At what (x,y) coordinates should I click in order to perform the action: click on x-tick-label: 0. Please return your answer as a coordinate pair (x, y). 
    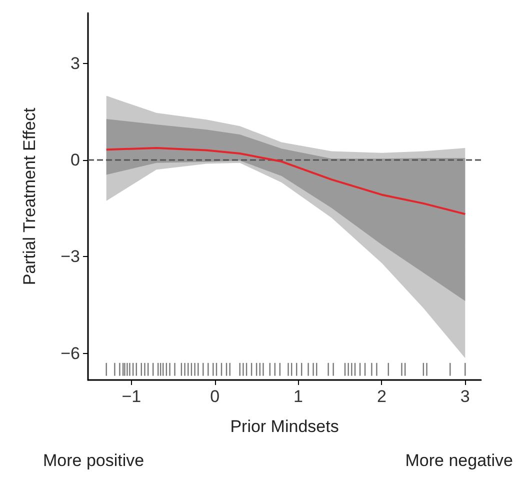
    Looking at the image, I should click on (215, 396).